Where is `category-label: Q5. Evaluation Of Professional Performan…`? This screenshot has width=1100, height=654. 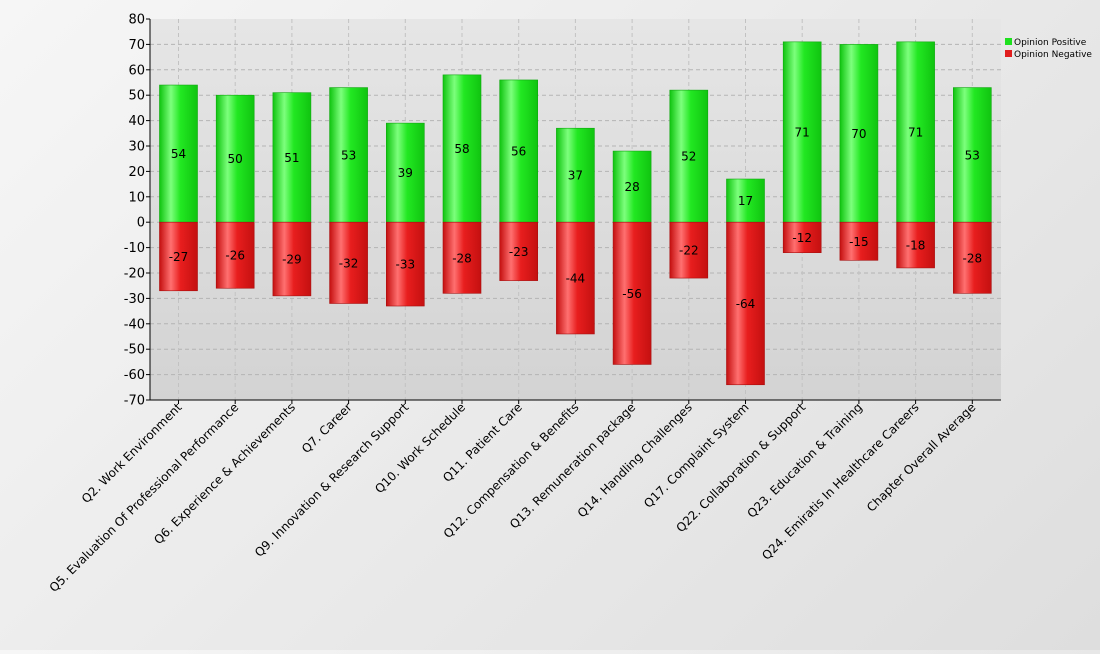 category-label: Q5. Evaluation Of Professional Performan… is located at coordinates (144, 497).